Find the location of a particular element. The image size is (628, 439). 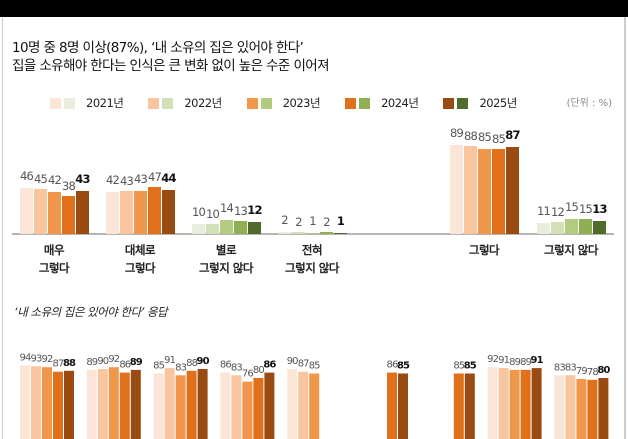

legend-item: 2024년 is located at coordinates (382, 103).